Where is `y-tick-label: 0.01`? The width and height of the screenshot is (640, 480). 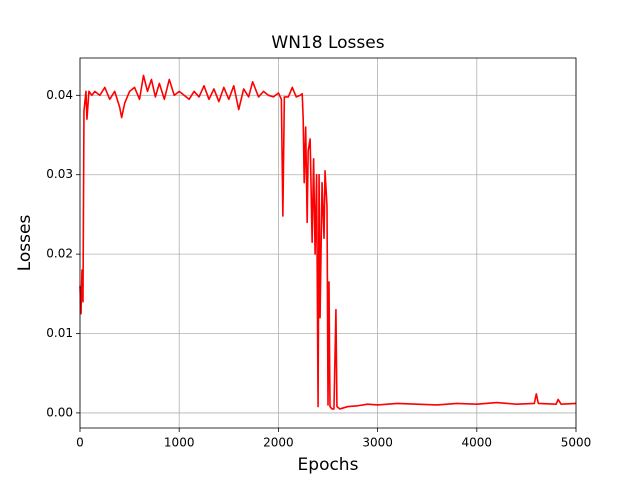
y-tick-label: 0.01 is located at coordinates (59, 333).